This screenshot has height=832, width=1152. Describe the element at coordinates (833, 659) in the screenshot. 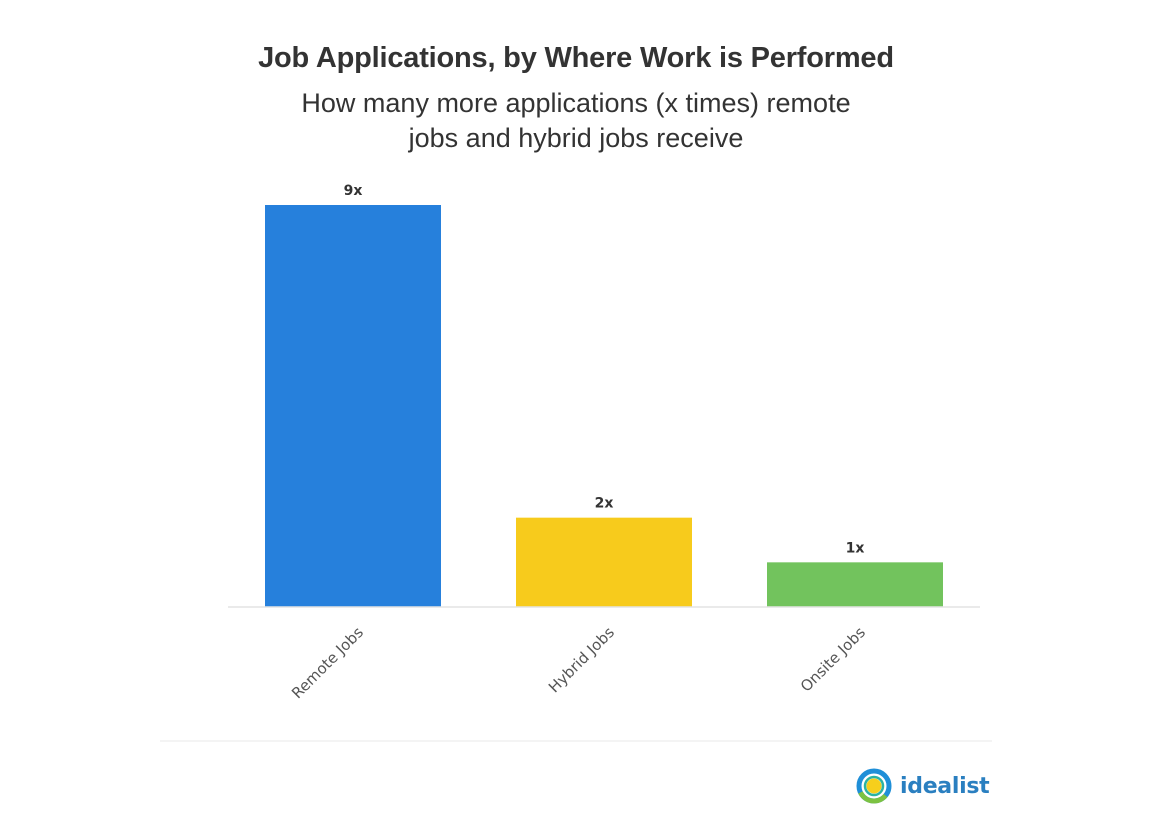

I see `x-tick-label-onsite-jobs: Onsite Jobs` at that location.